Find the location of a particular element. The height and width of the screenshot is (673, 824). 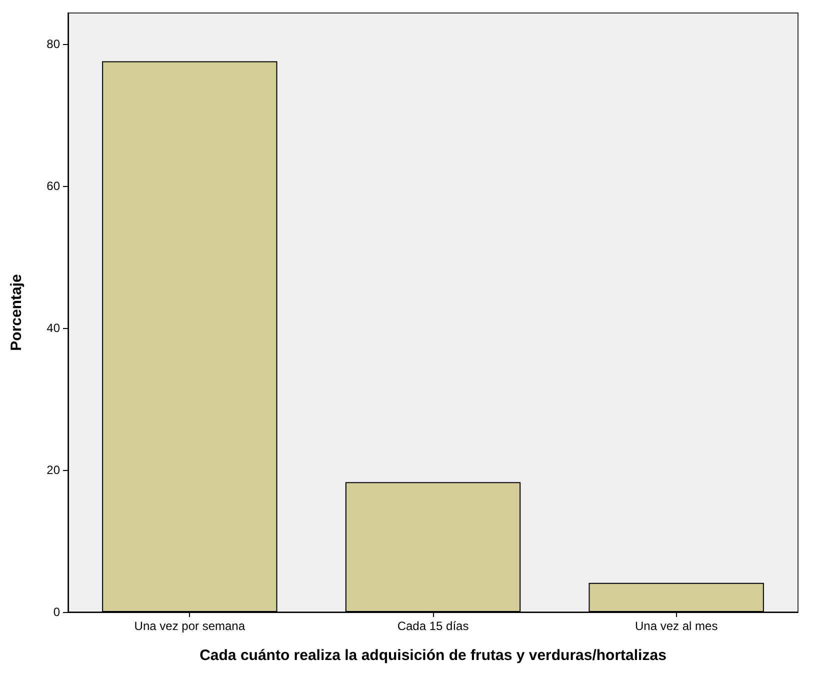

y-tick-label: 80 is located at coordinates (53, 44).